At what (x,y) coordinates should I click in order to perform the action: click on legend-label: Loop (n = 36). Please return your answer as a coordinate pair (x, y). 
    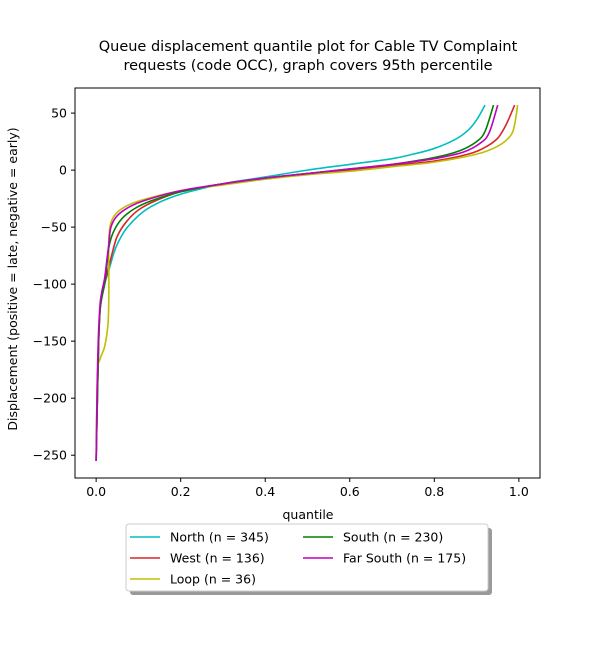
    Looking at the image, I should click on (213, 579).